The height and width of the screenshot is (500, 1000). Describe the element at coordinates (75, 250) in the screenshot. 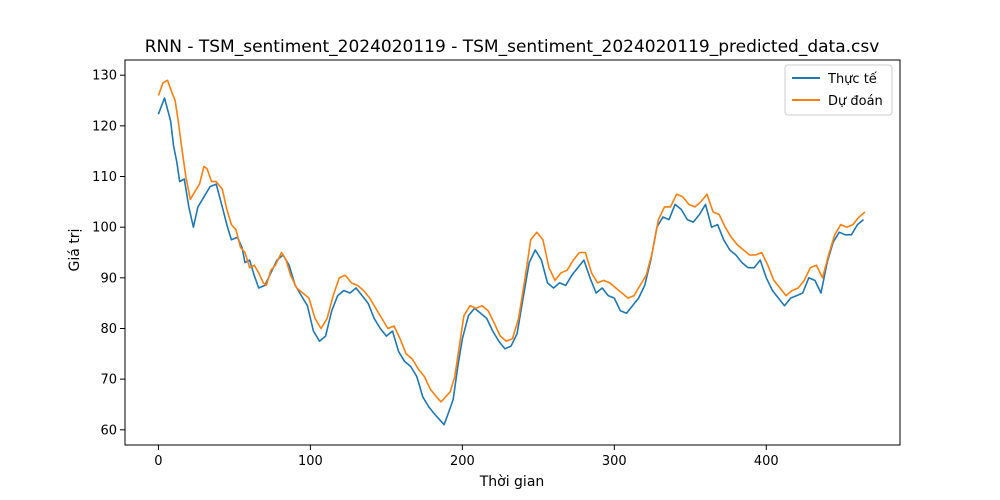

I see `y-axis-title: Giá trị` at that location.